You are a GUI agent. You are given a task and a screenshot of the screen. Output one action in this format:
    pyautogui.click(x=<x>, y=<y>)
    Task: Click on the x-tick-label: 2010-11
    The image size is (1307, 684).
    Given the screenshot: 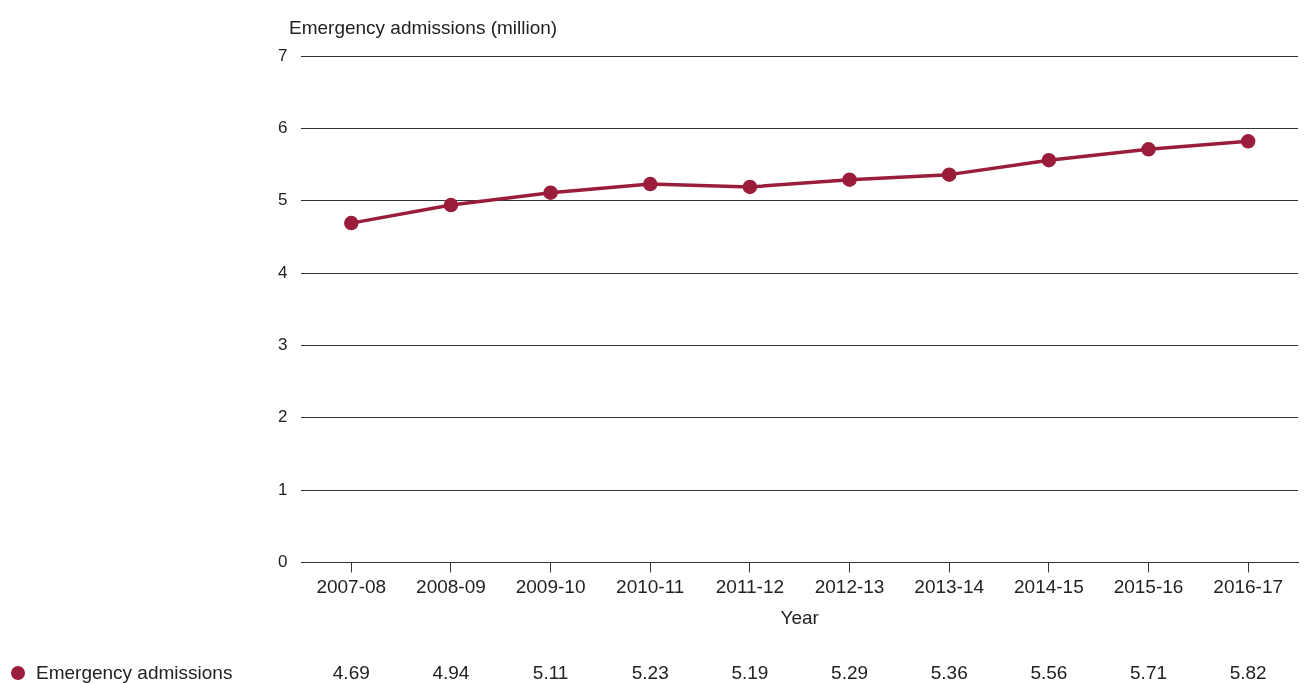 What is the action you would take?
    pyautogui.click(x=650, y=587)
    